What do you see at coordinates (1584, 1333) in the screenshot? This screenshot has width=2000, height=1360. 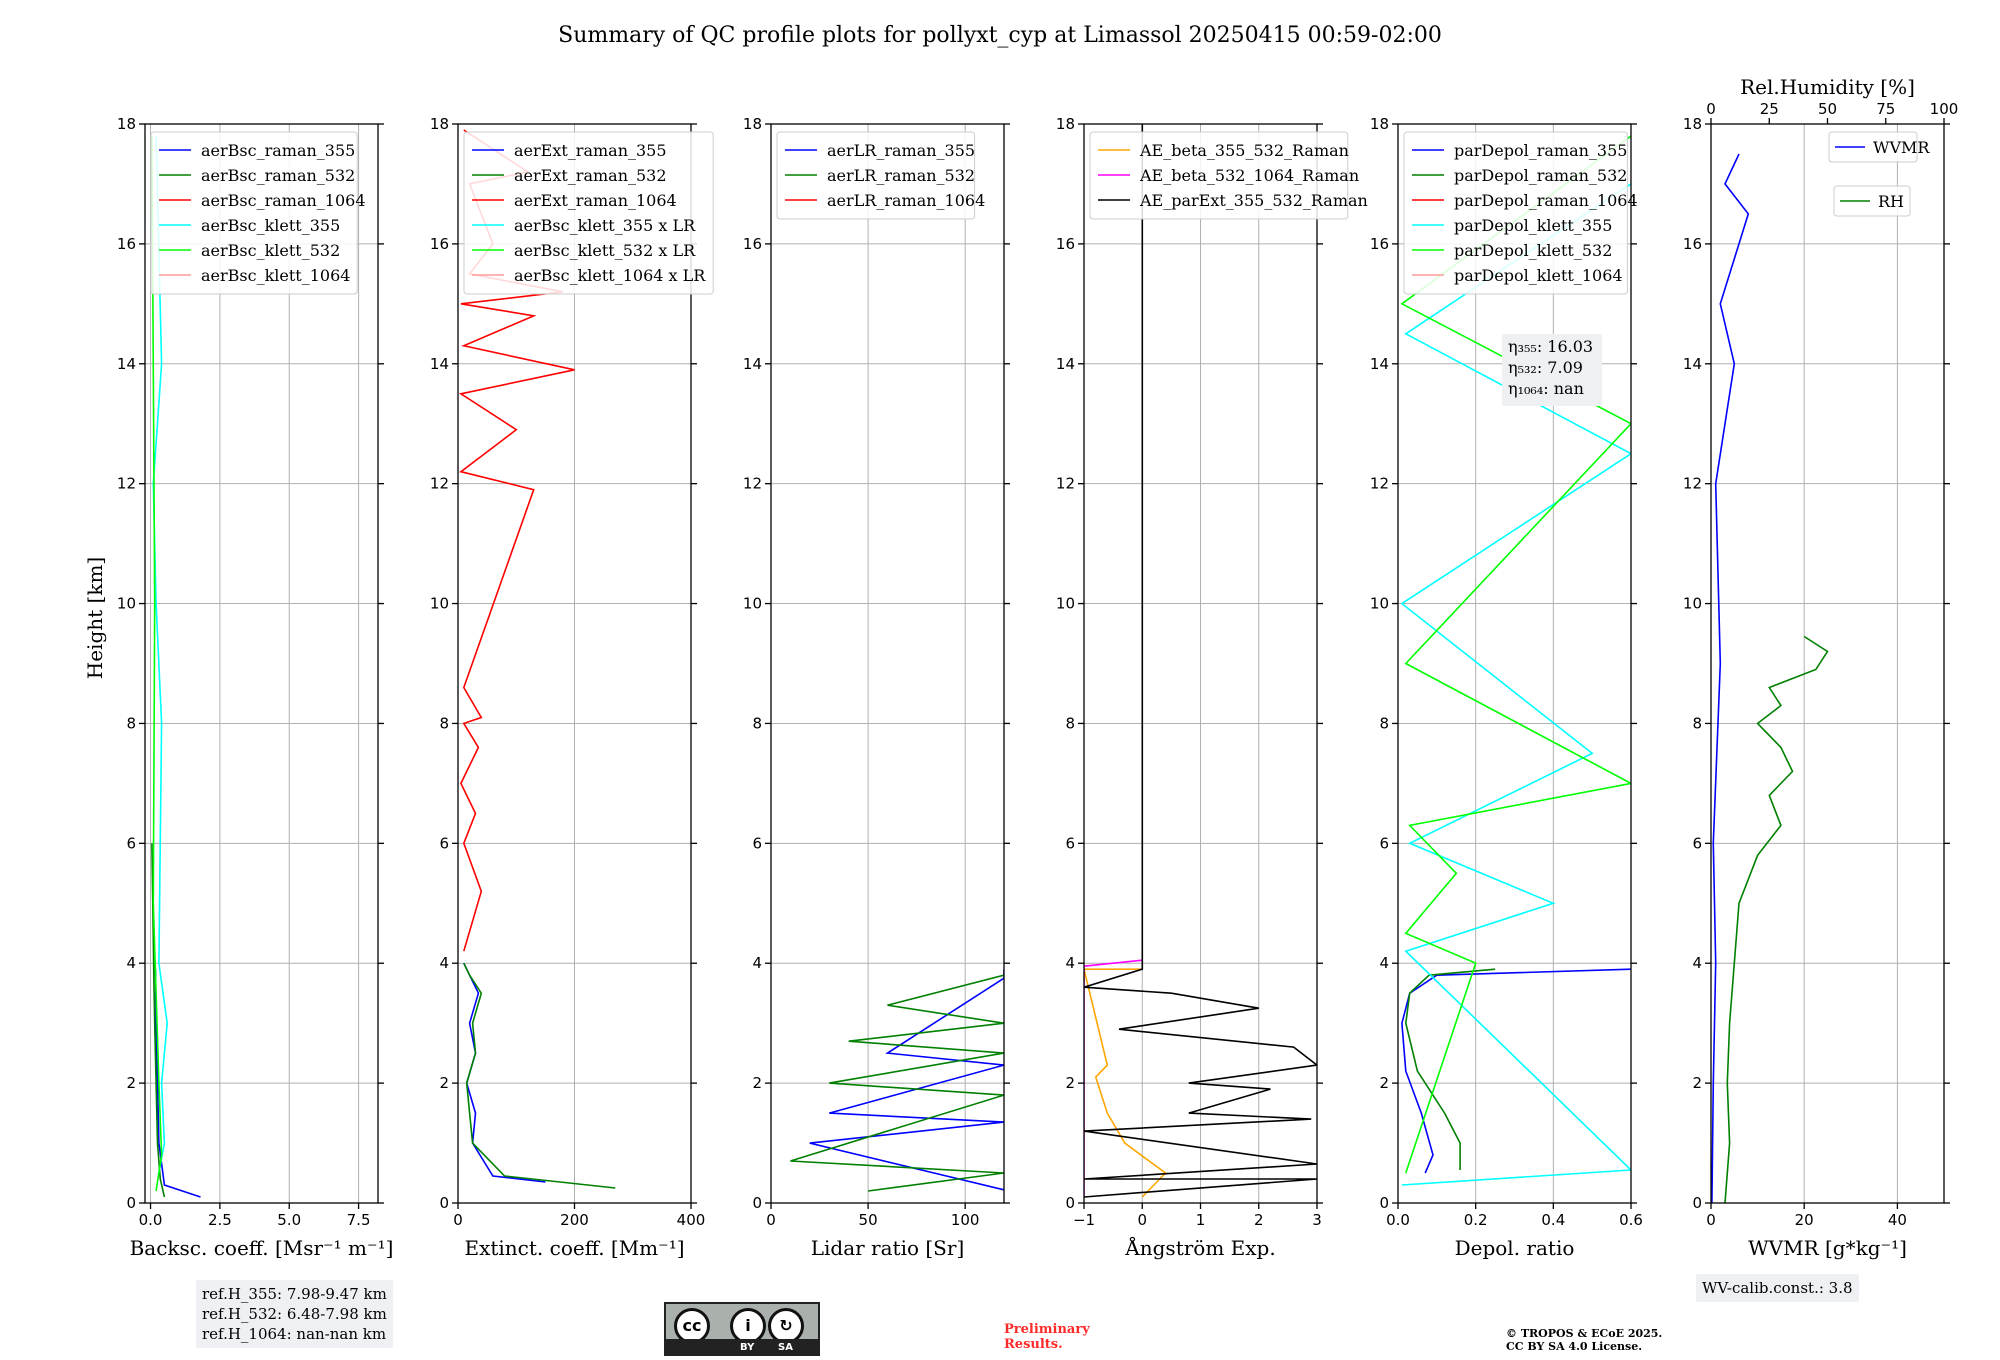 I see `copyright-line-1: © TROPOS & ECoE 2025.` at bounding box center [1584, 1333].